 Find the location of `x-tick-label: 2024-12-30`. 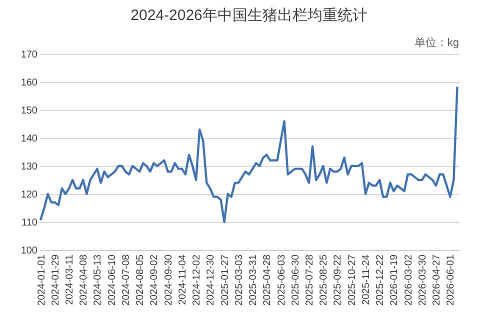

x-tick-label: 2024-12-30 is located at coordinates (211, 280).